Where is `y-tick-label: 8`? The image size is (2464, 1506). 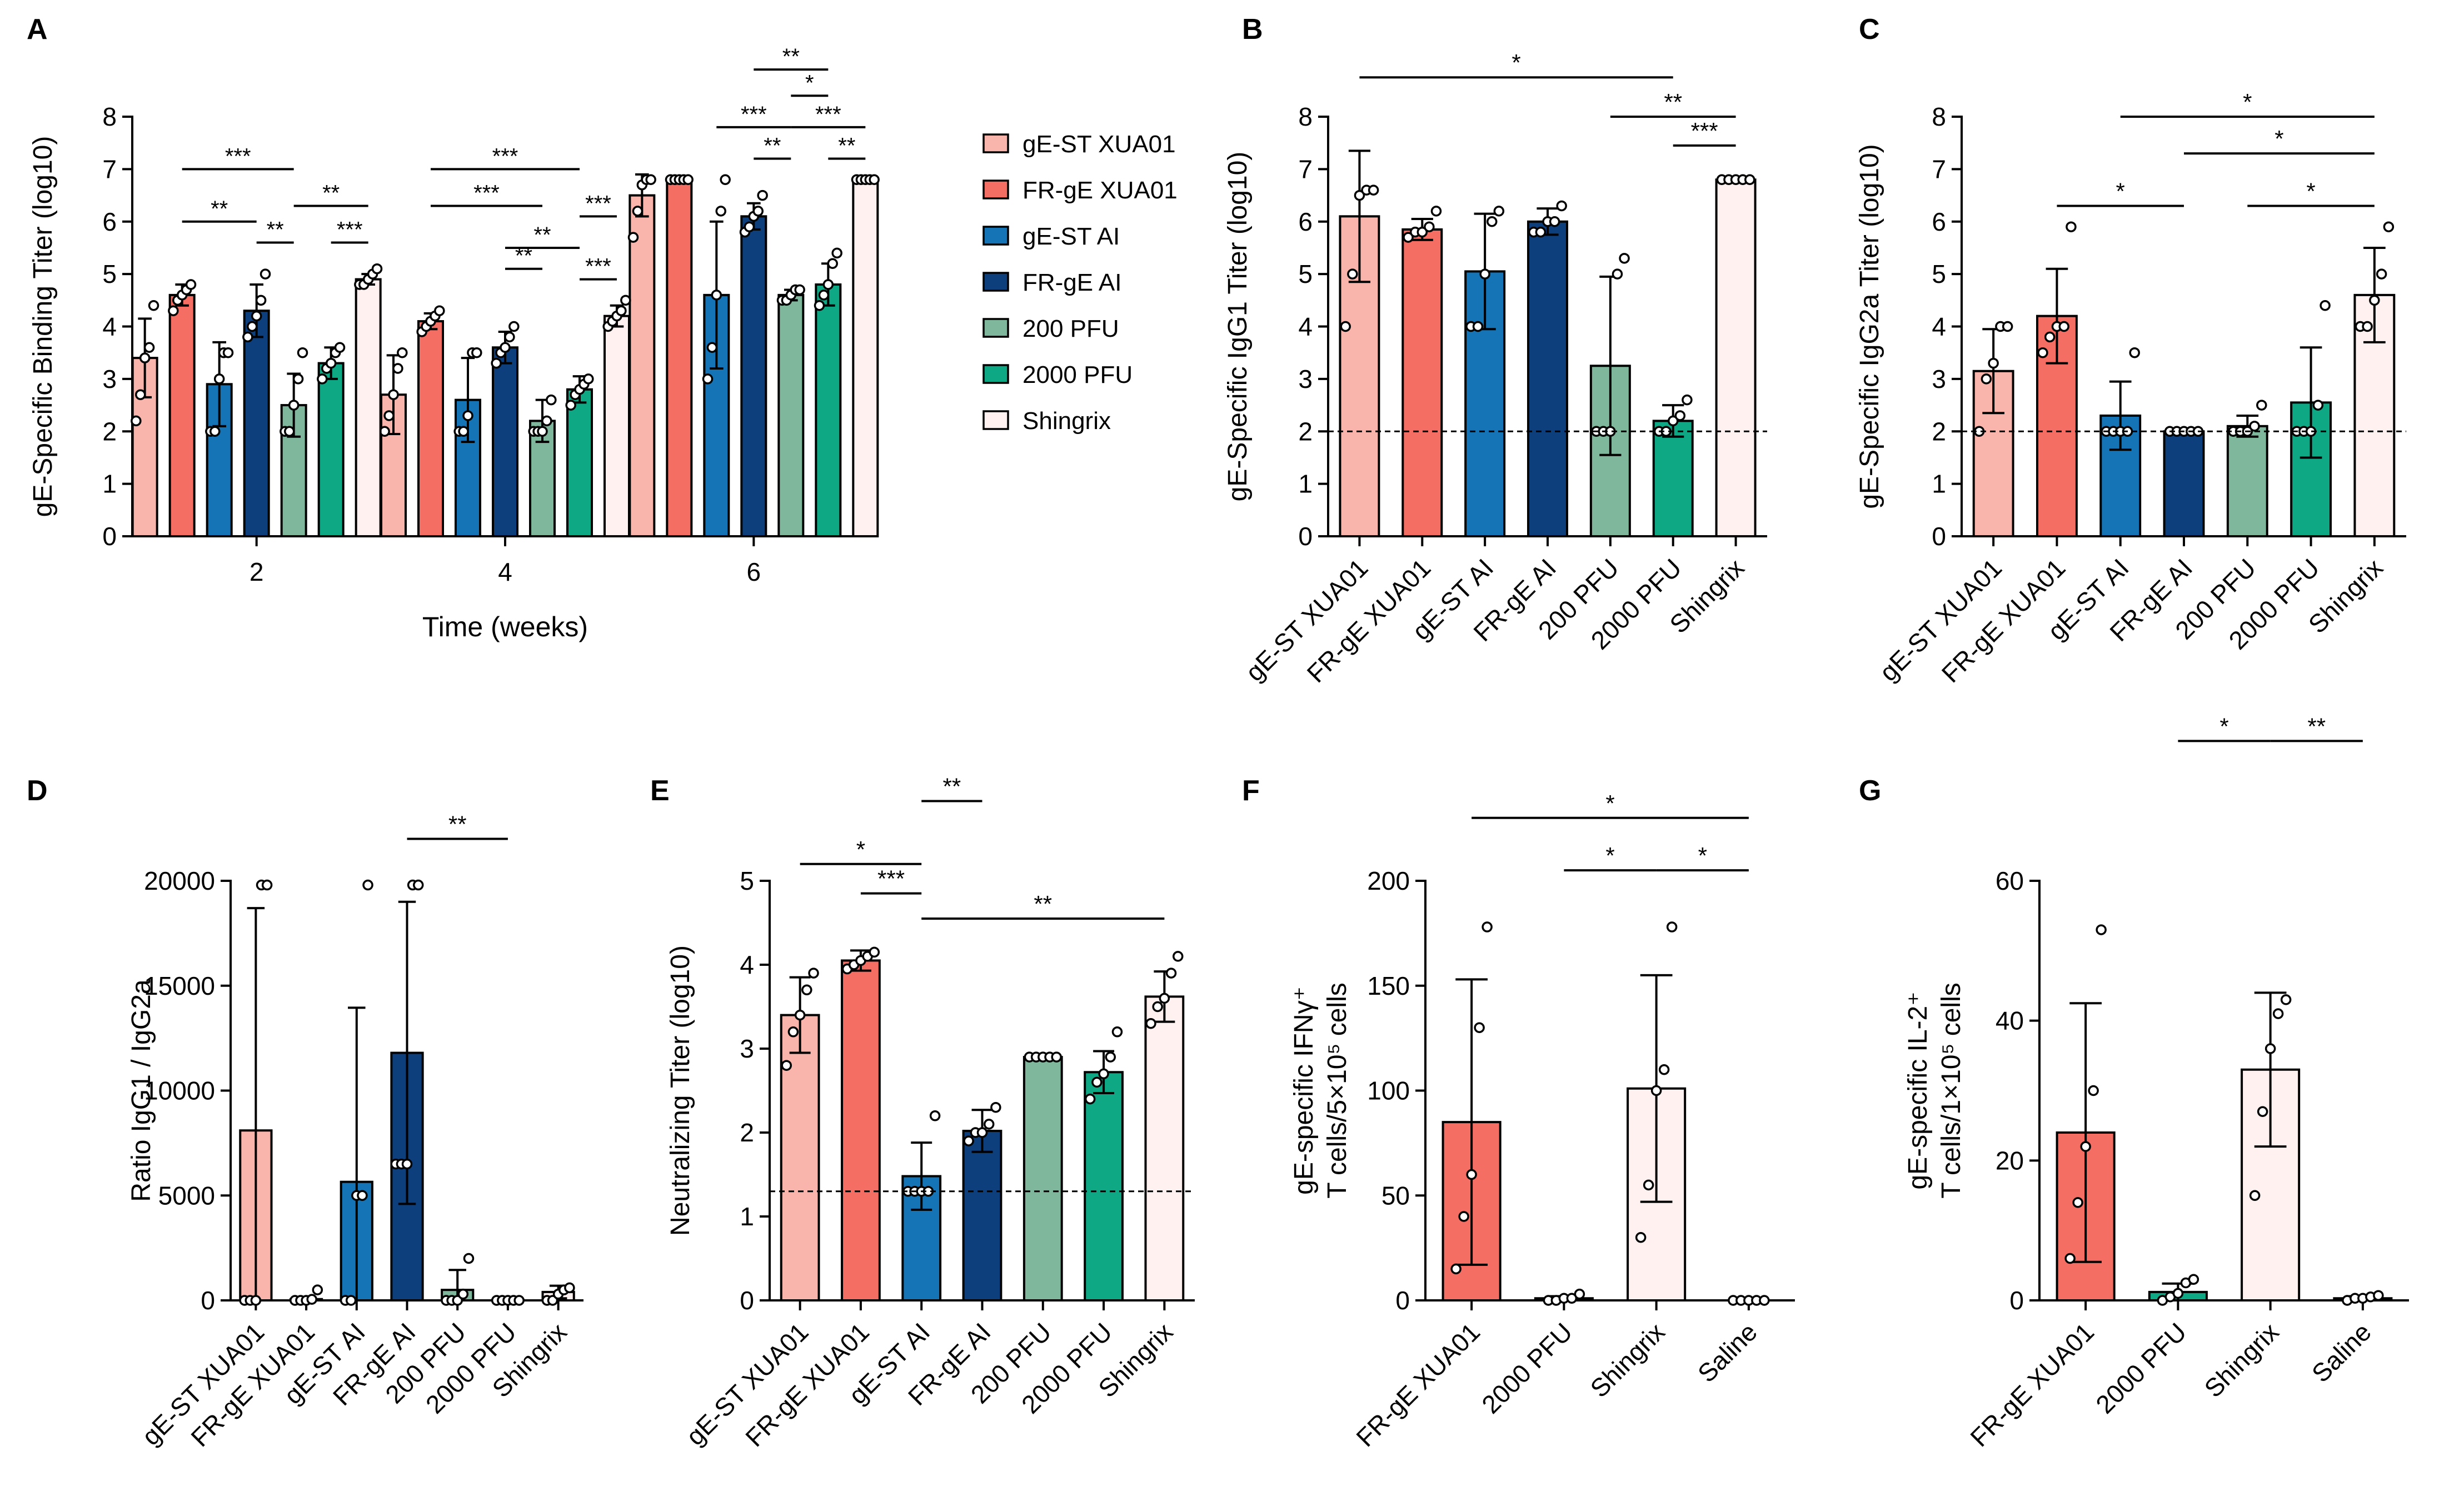
y-tick-label: 8 is located at coordinates (1305, 117).